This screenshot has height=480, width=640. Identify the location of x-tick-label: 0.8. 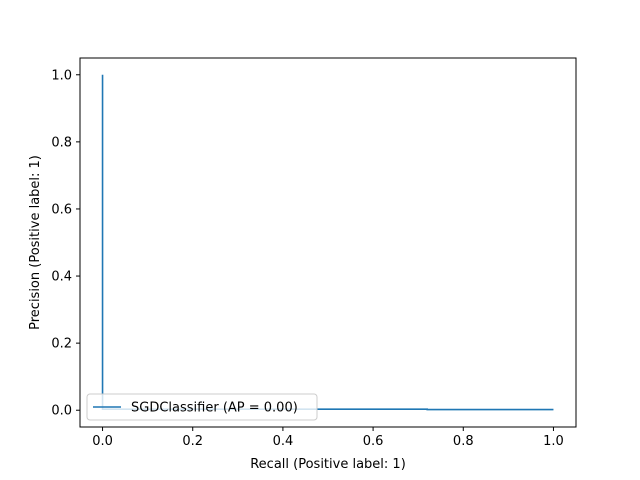
(463, 441).